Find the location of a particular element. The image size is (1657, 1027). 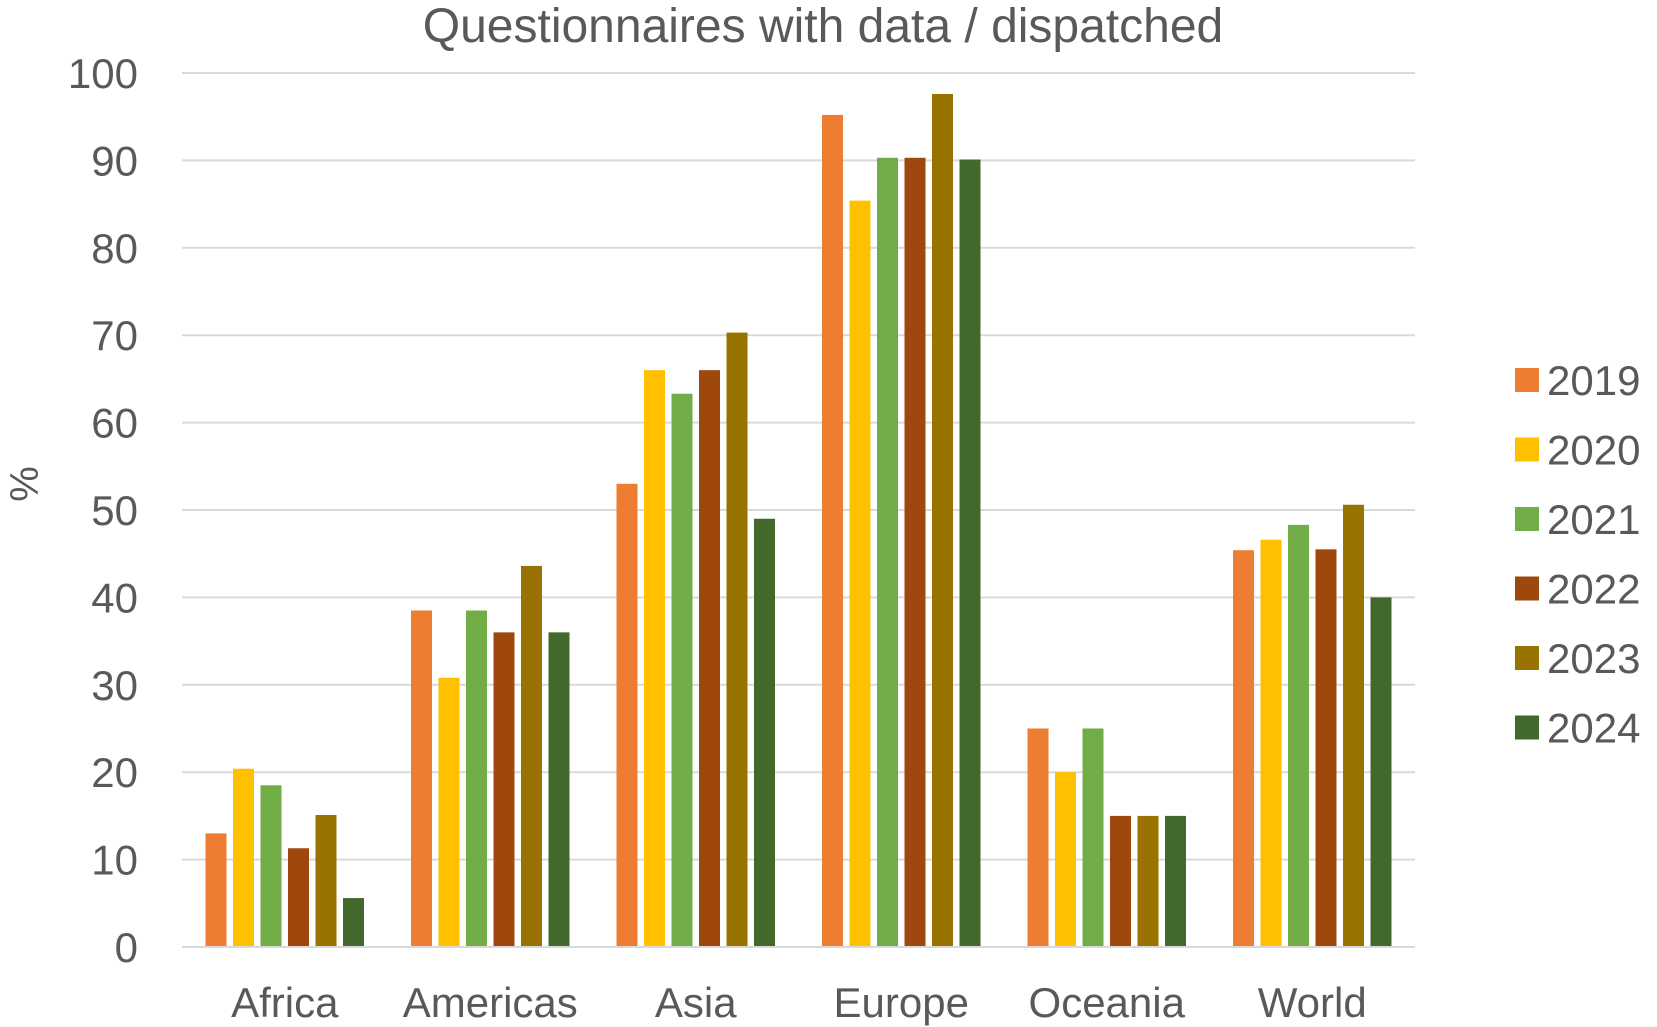

y-tick-label: 20 is located at coordinates (114, 772).